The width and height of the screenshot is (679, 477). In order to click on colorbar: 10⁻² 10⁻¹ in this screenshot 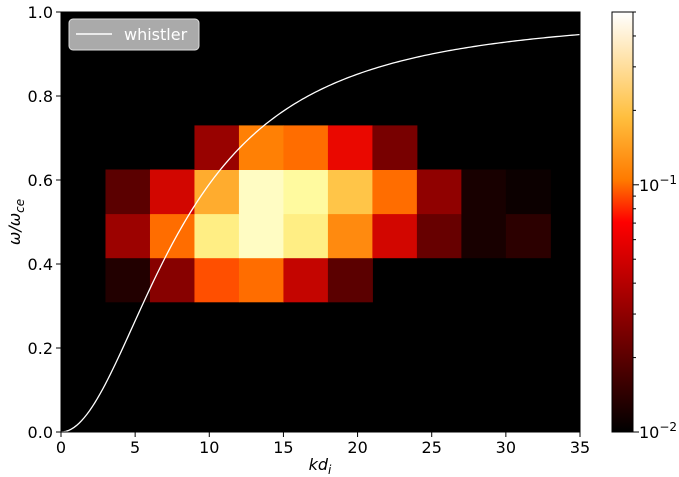, I will do `click(644, 226)`.